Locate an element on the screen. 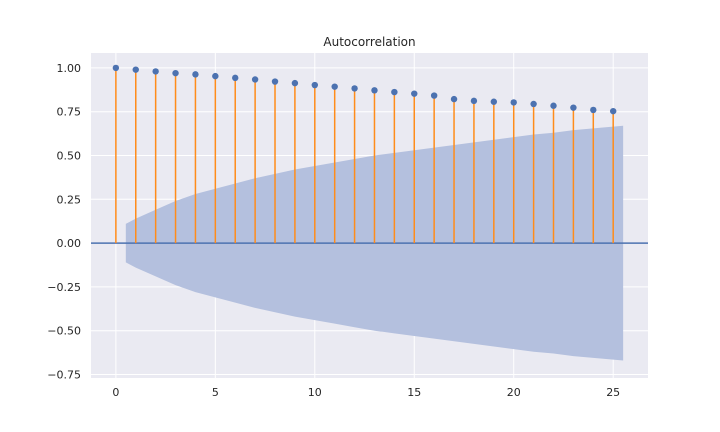 Image resolution: width=720 pixels, height=432 pixels. x-tick-label: 0 is located at coordinates (115, 392).